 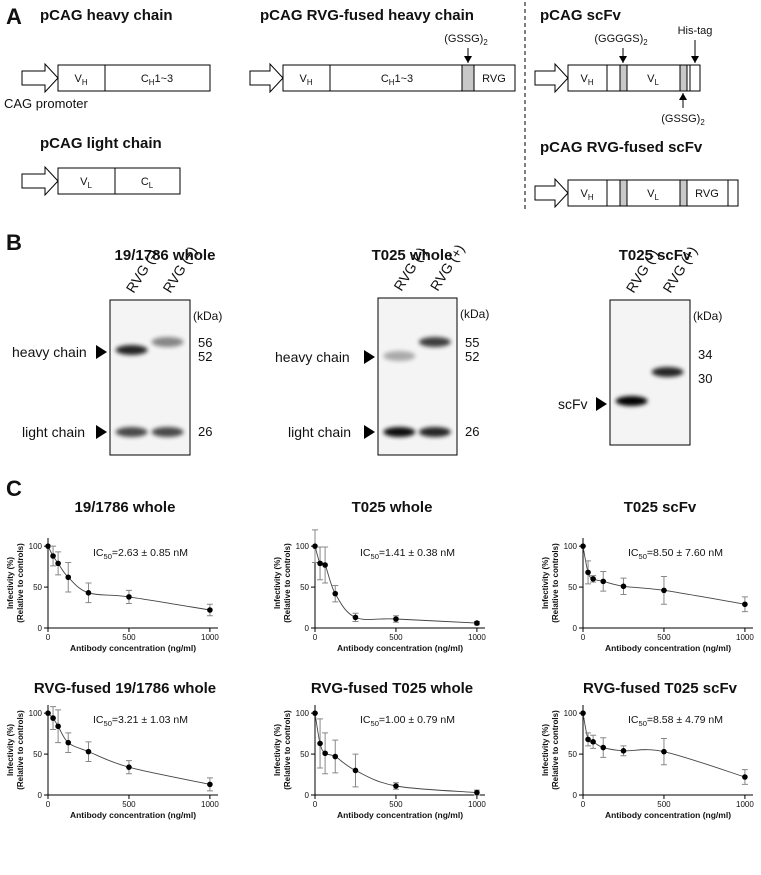 I want to click on label: CL, so click(x=147, y=183).